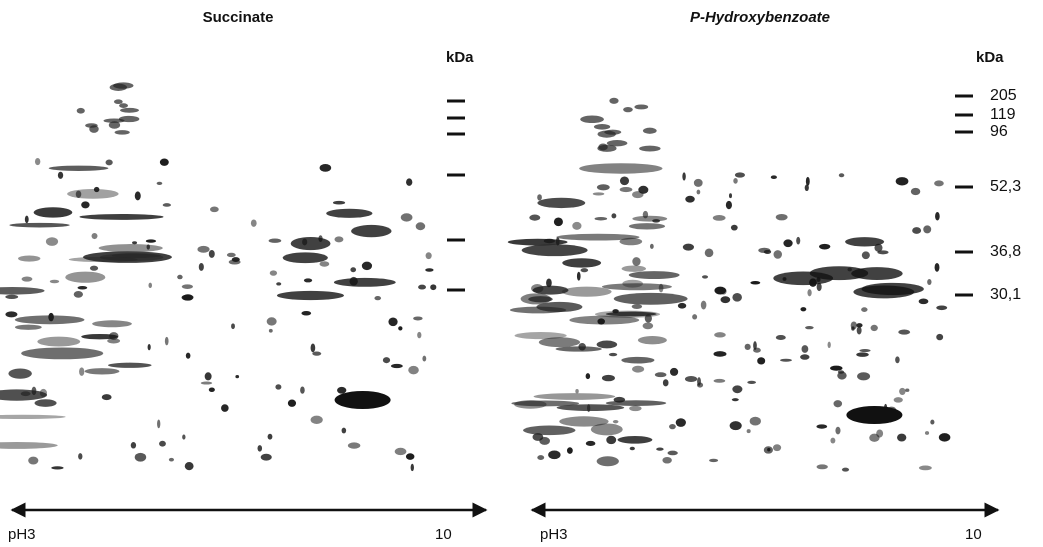 Image resolution: width=1043 pixels, height=547 pixels. I want to click on unit-label: kDa, so click(990, 57).